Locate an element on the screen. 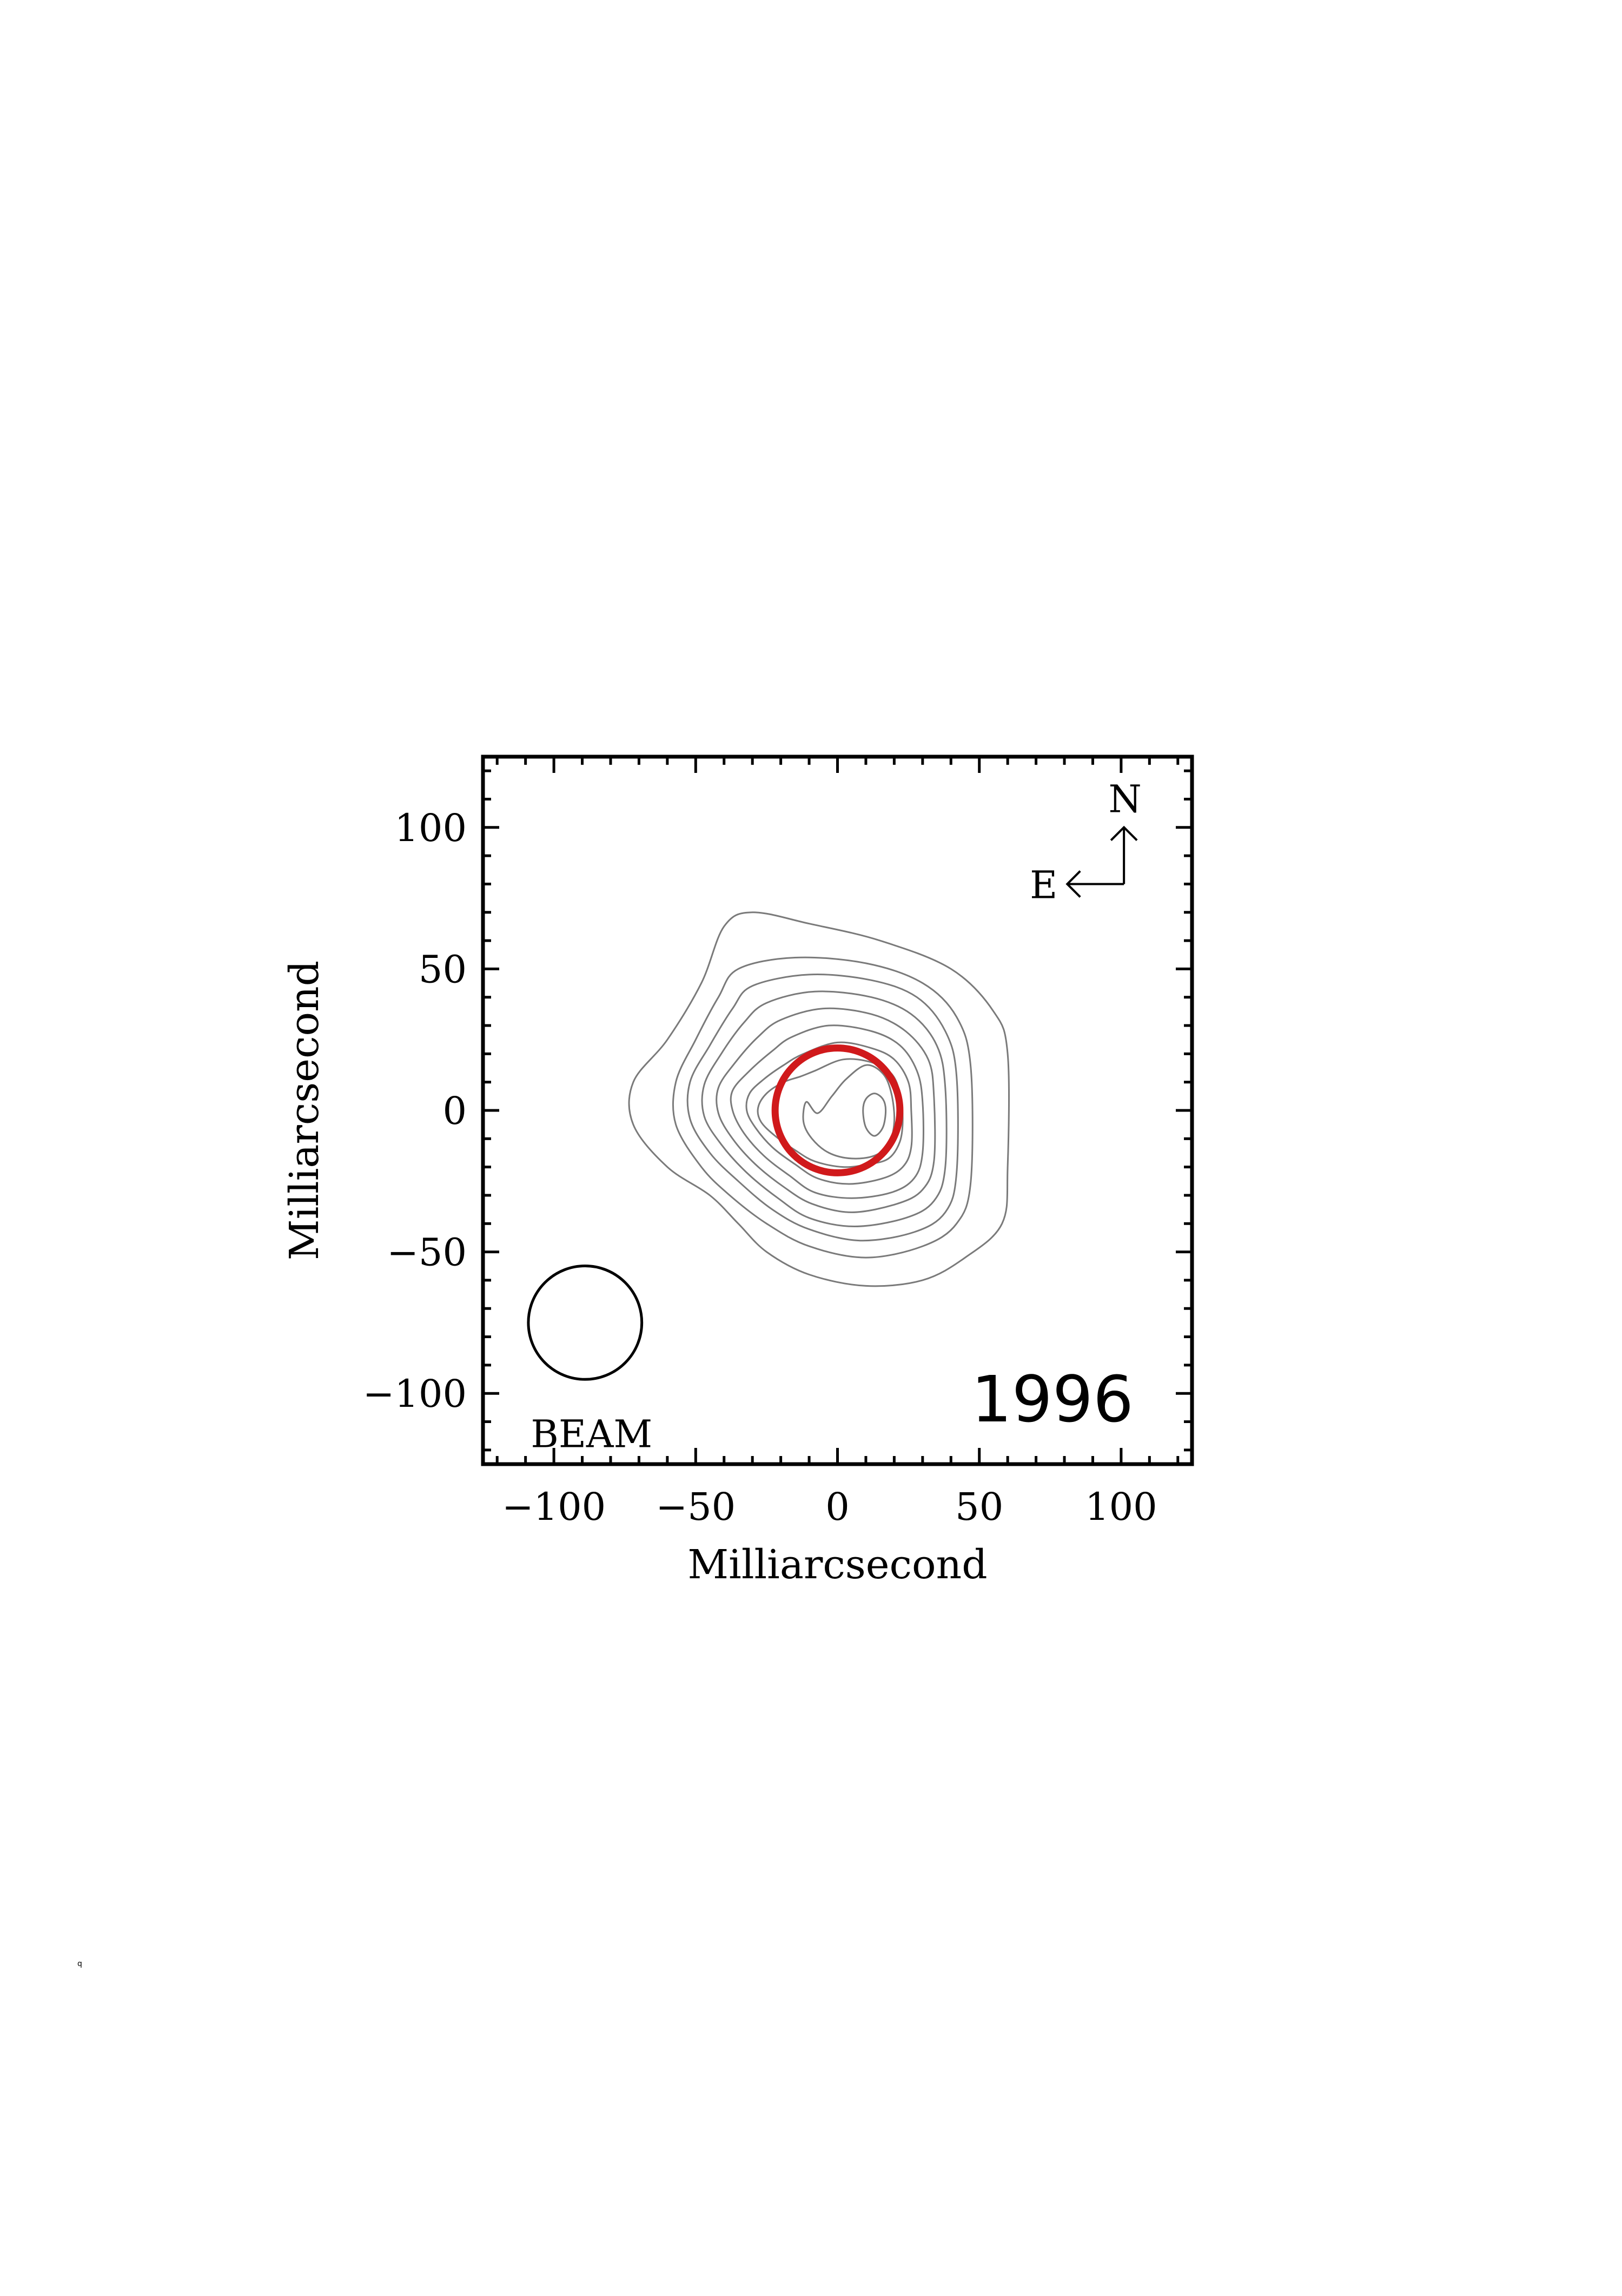 This screenshot has width=1622, height=2296. beam-label: BEAM is located at coordinates (591, 1434).